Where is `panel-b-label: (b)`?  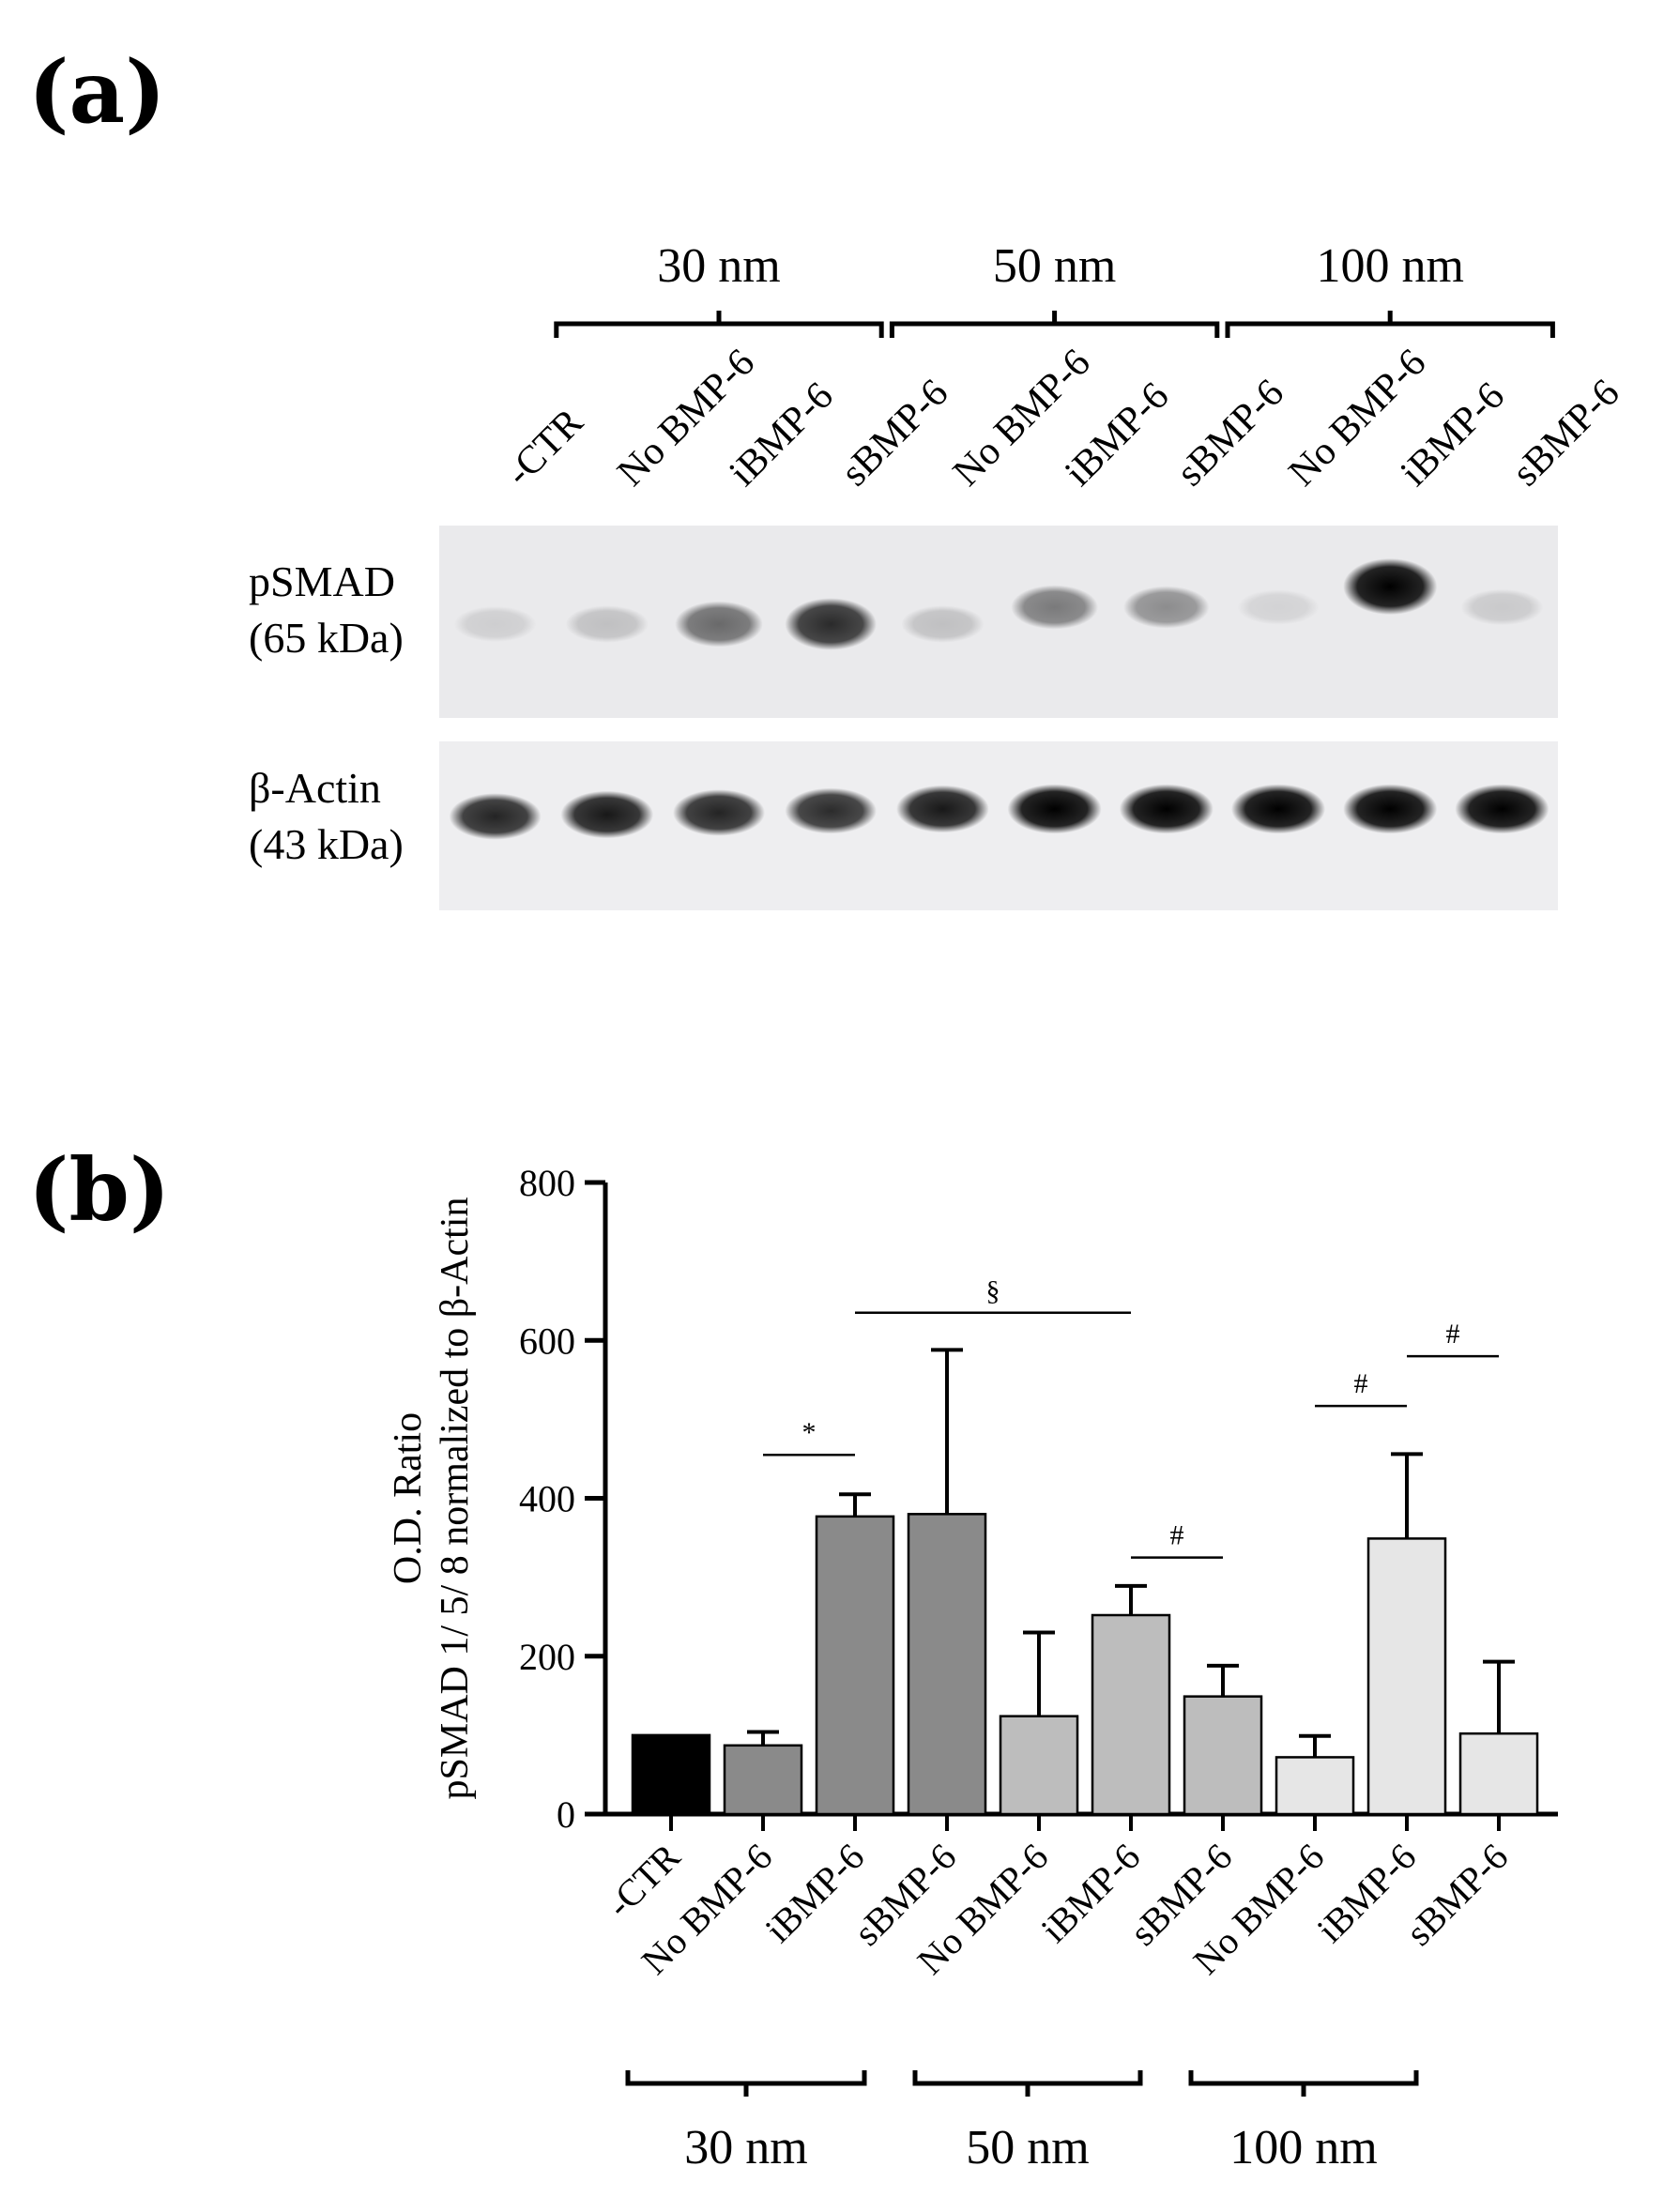 panel-b-label: (b) is located at coordinates (99, 1190).